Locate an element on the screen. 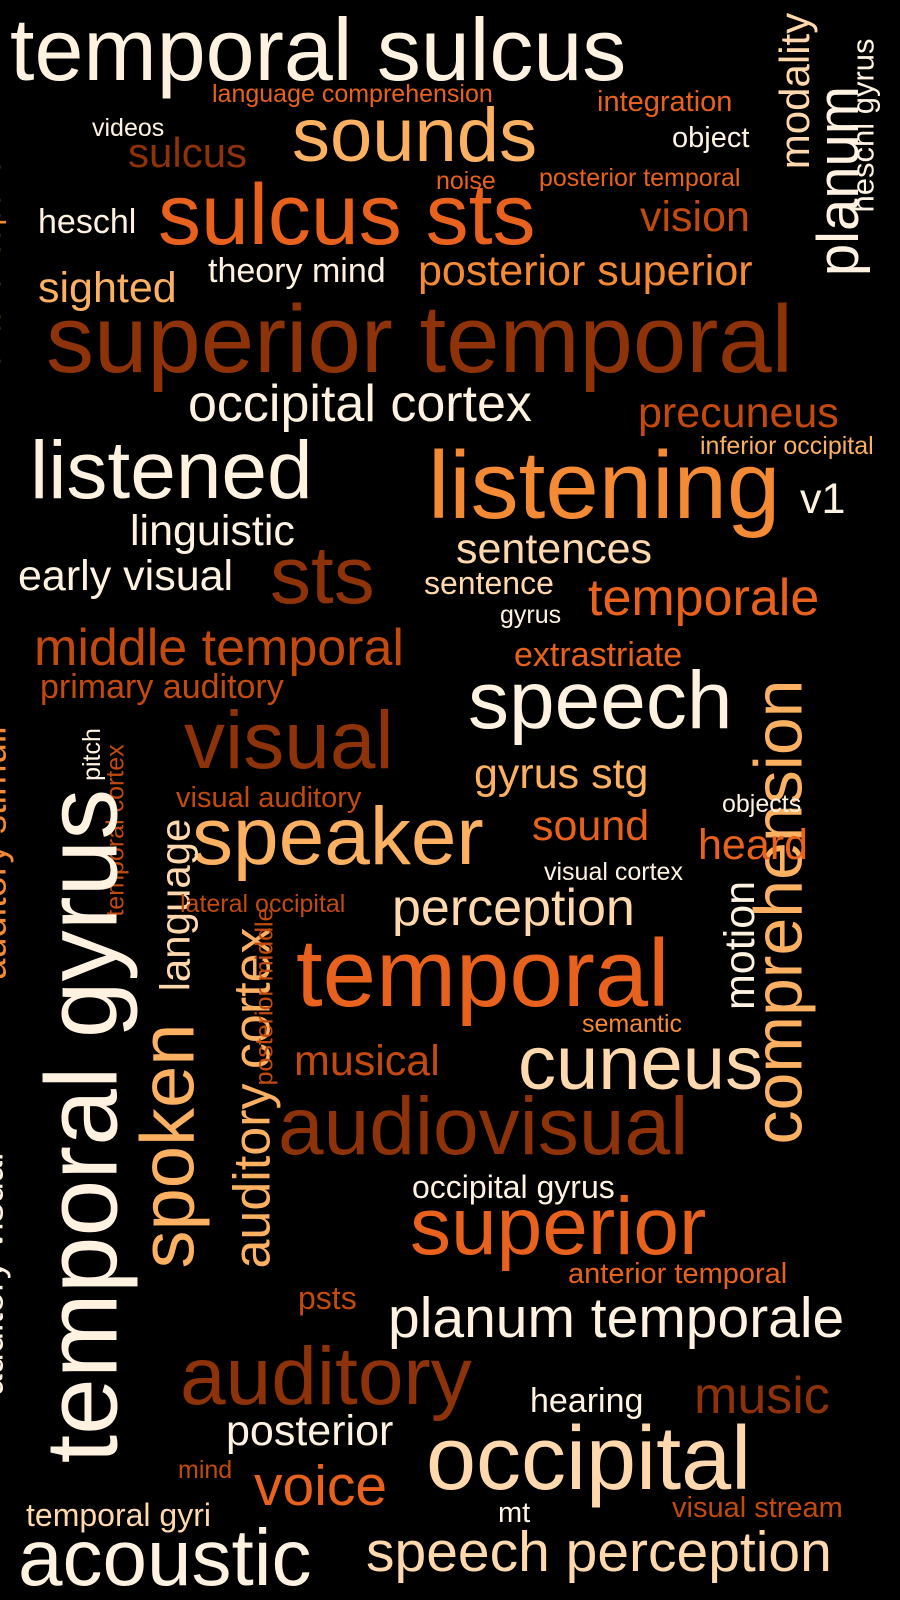  word-mt: mt is located at coordinates (514, 1513).